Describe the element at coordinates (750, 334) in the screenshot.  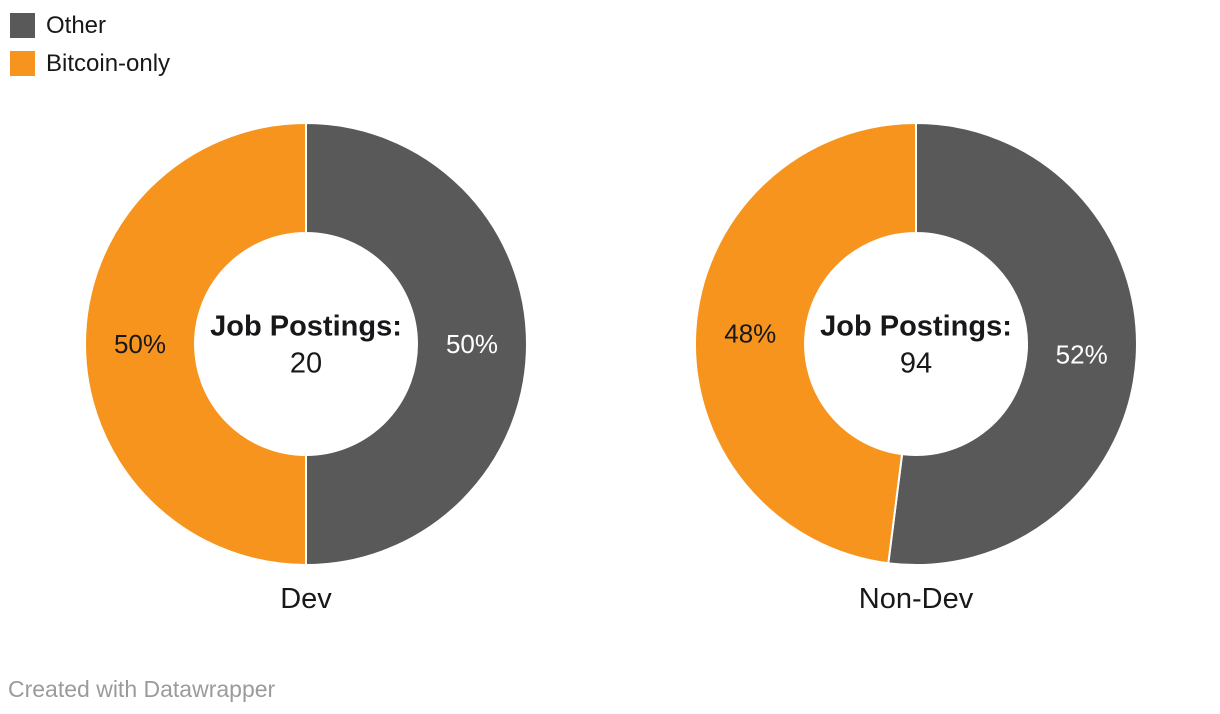
I see `pie-slice-label: 48%` at that location.